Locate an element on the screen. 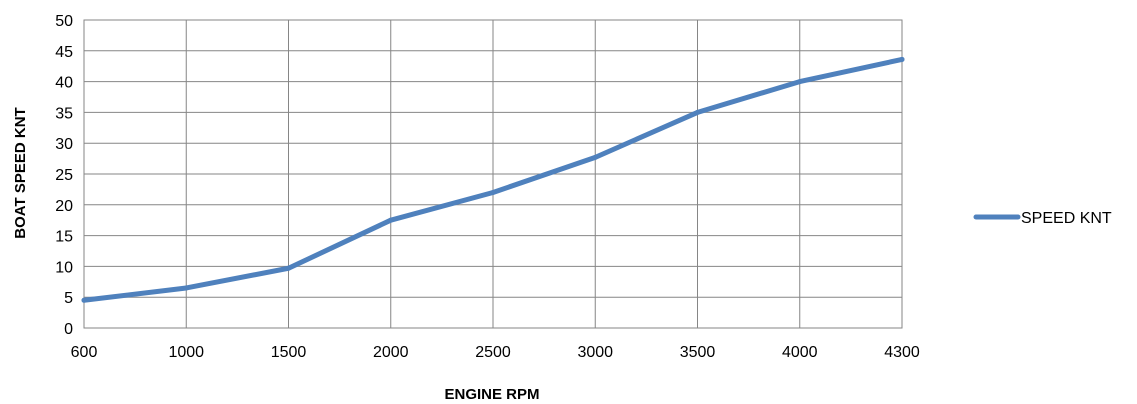 Image resolution: width=1137 pixels, height=404 pixels. x-tick-label-4000: 4000 is located at coordinates (800, 352).